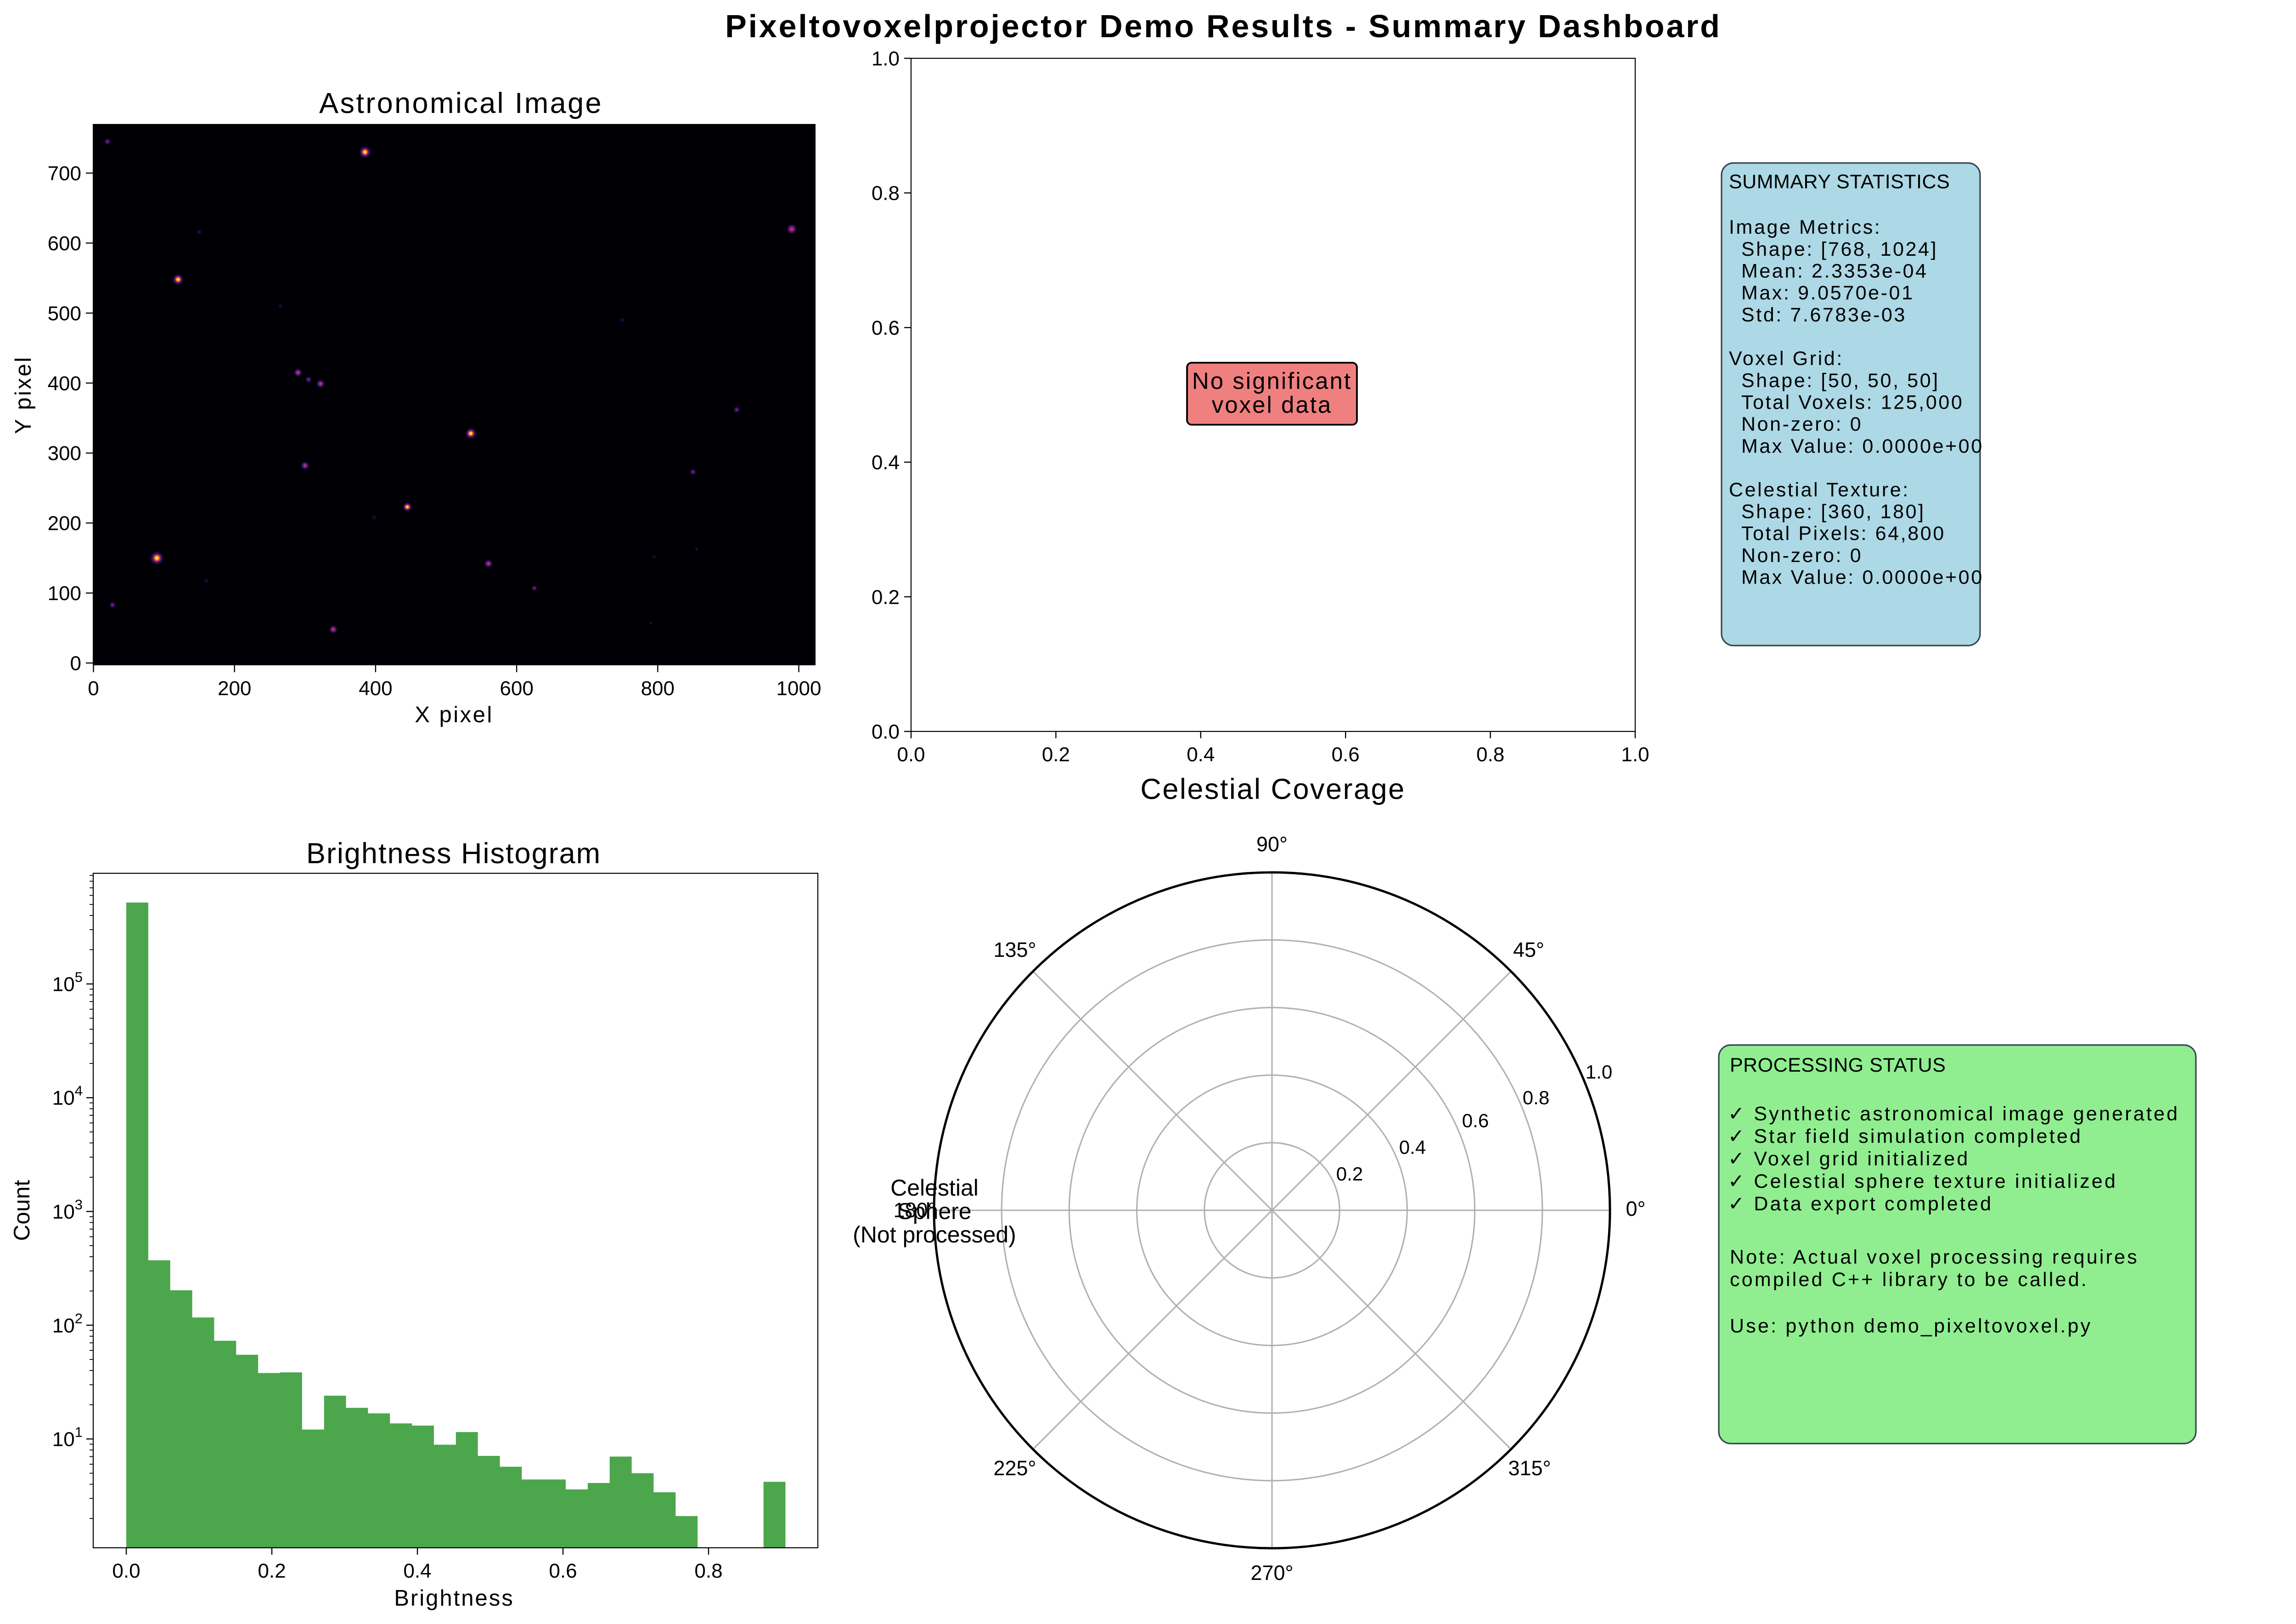 The image size is (2296, 1624). What do you see at coordinates (64, 174) in the screenshot?
I see `svg-text: 700` at bounding box center [64, 174].